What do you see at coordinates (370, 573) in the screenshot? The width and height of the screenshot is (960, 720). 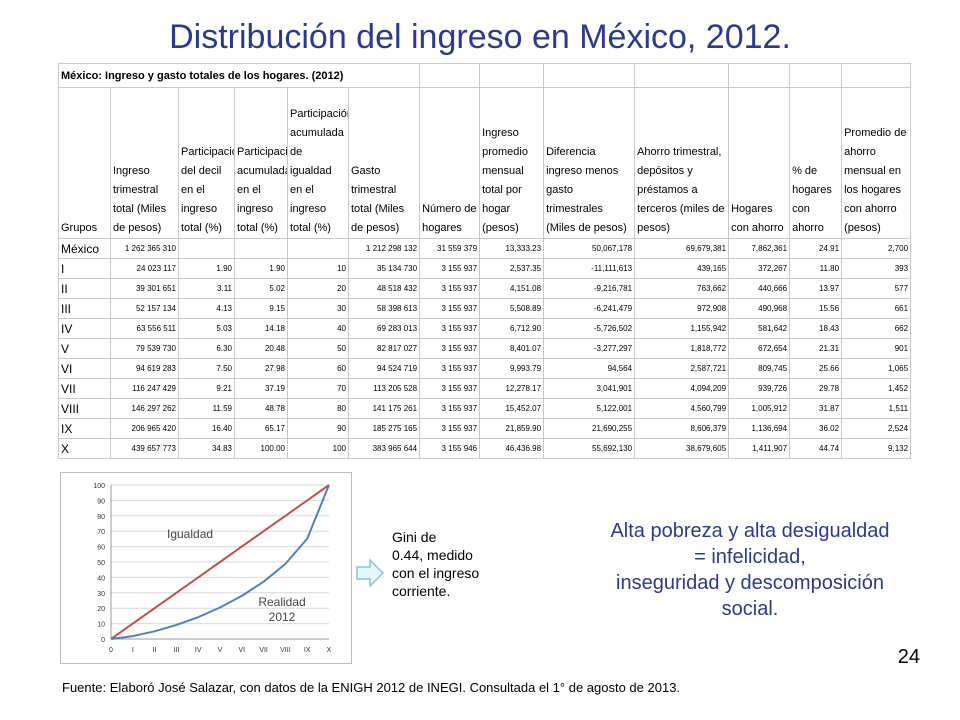 I see `right-arrow-icon` at bounding box center [370, 573].